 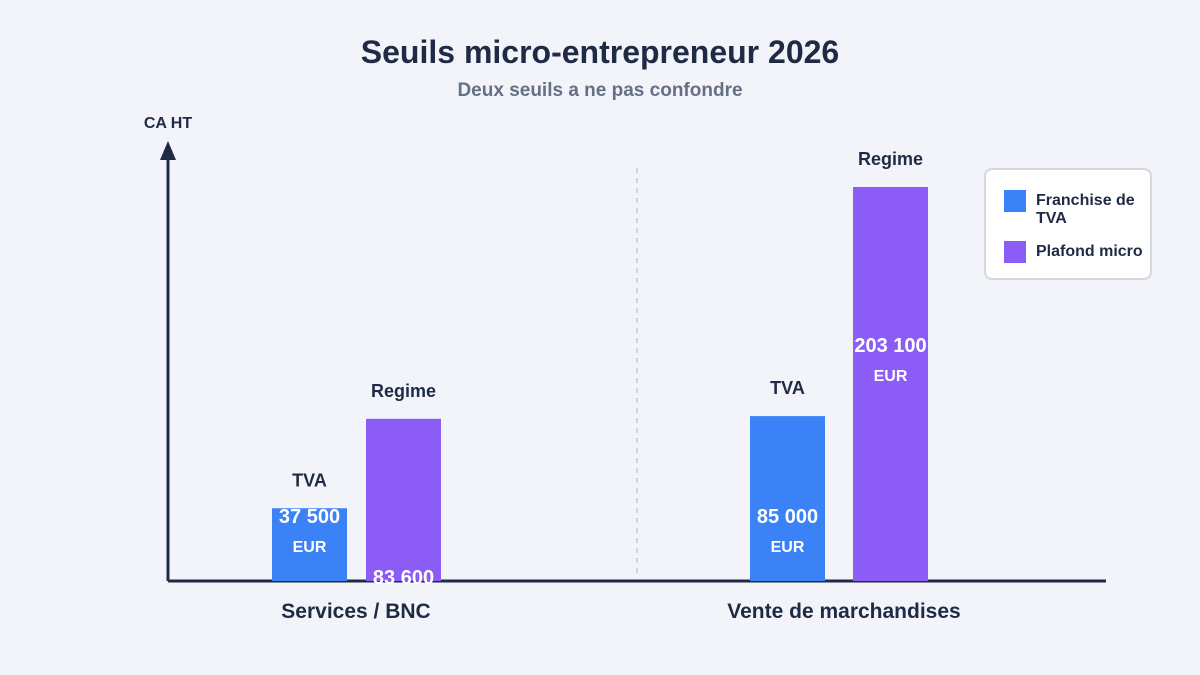 I want to click on chart-subtitle: Deux seuils a ne pas confondre, so click(x=600, y=90).